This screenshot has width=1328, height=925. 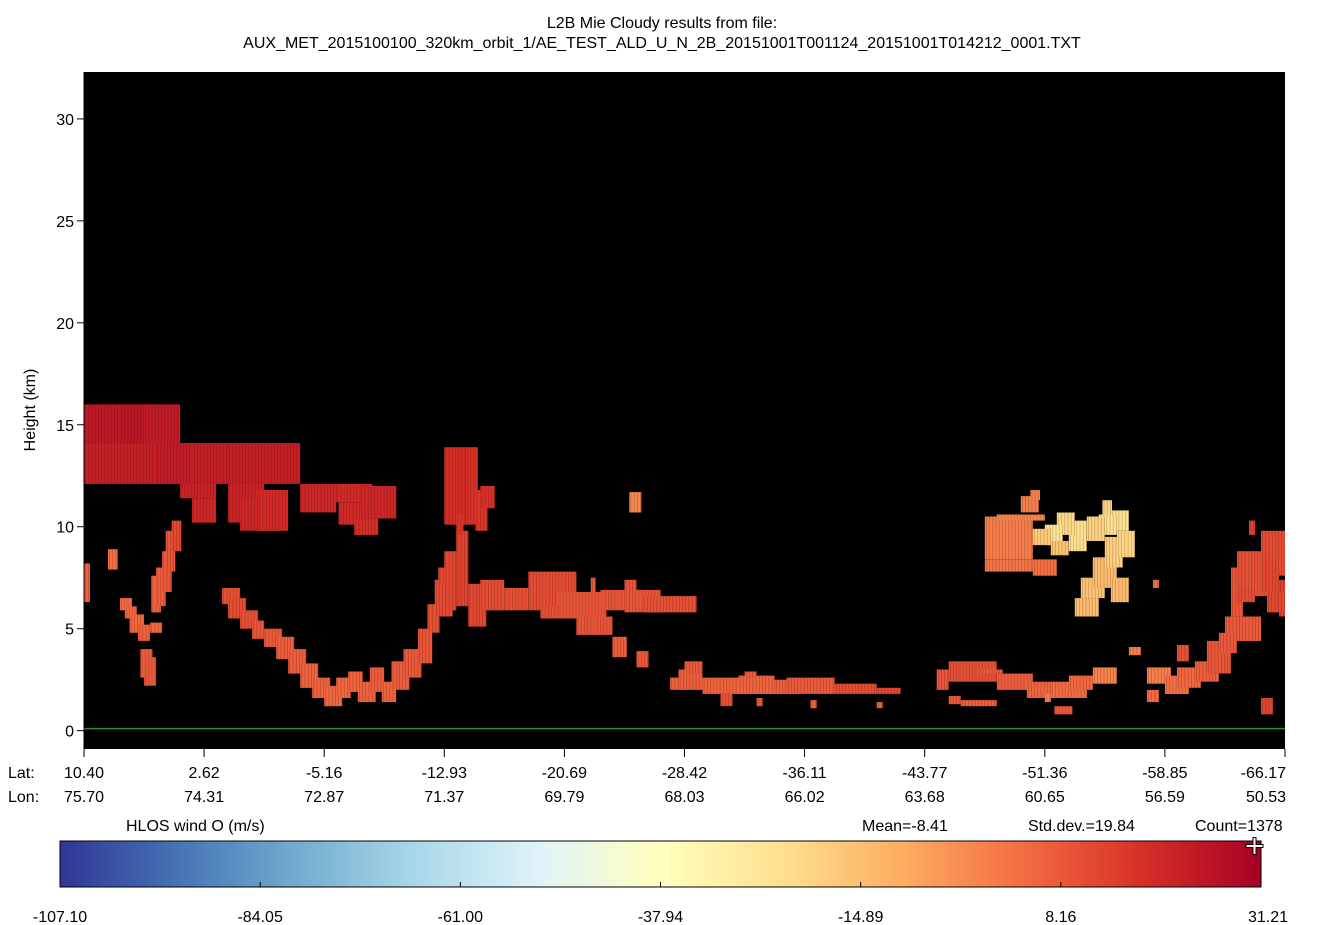 What do you see at coordinates (84, 797) in the screenshot?
I see `lon-tick-label: 75.70` at bounding box center [84, 797].